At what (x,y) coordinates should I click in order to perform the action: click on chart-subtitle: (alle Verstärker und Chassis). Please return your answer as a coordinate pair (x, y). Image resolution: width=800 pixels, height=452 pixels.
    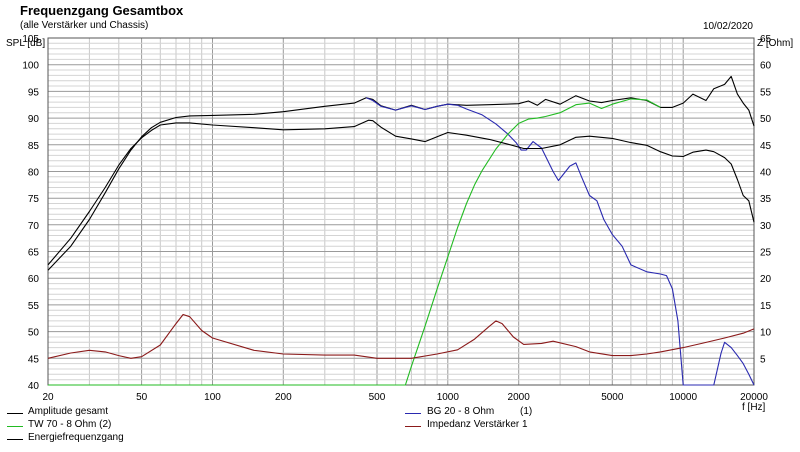
    Looking at the image, I should click on (84, 25).